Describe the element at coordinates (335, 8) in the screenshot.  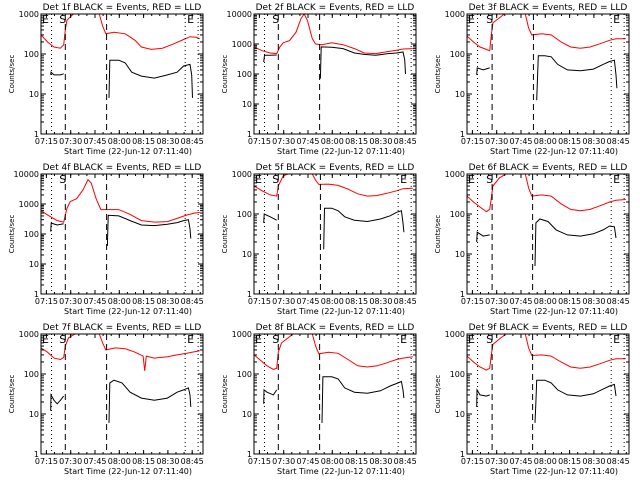
I see `panel-title: Det 2f BLACK = Events, RED = LLD` at that location.